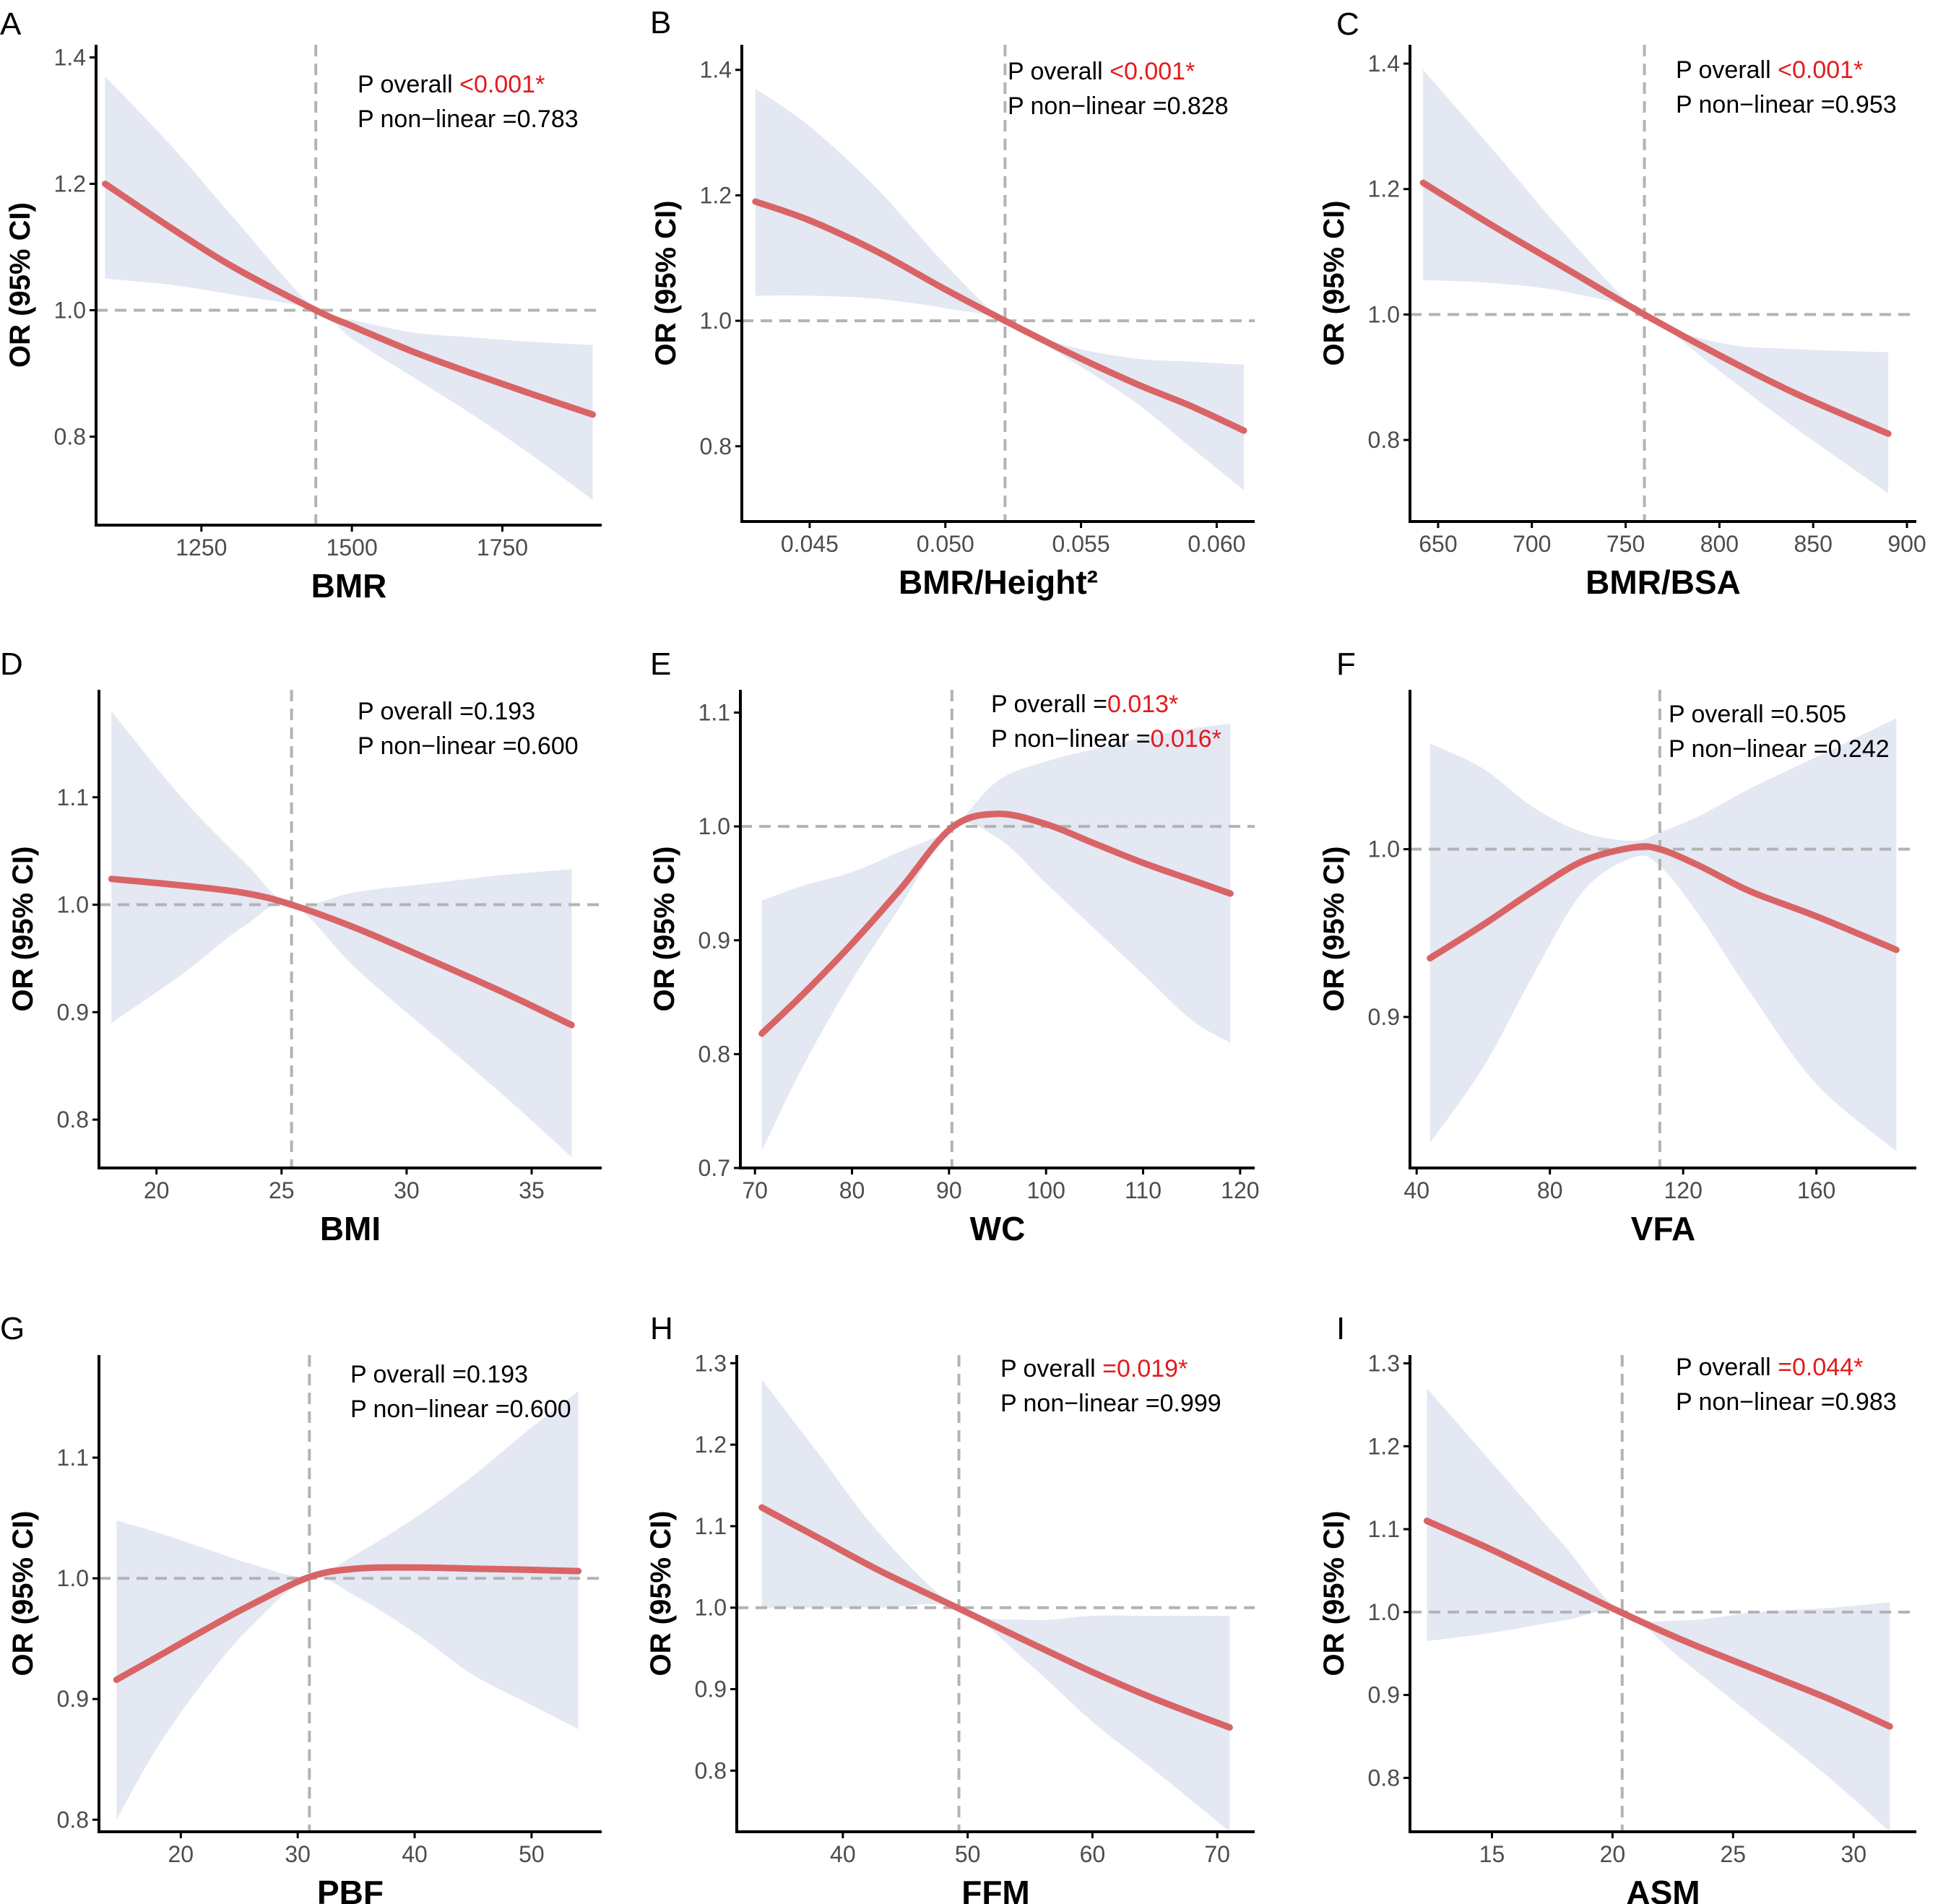  What do you see at coordinates (843, 1854) in the screenshot?
I see `x-tick-label: 40` at bounding box center [843, 1854].